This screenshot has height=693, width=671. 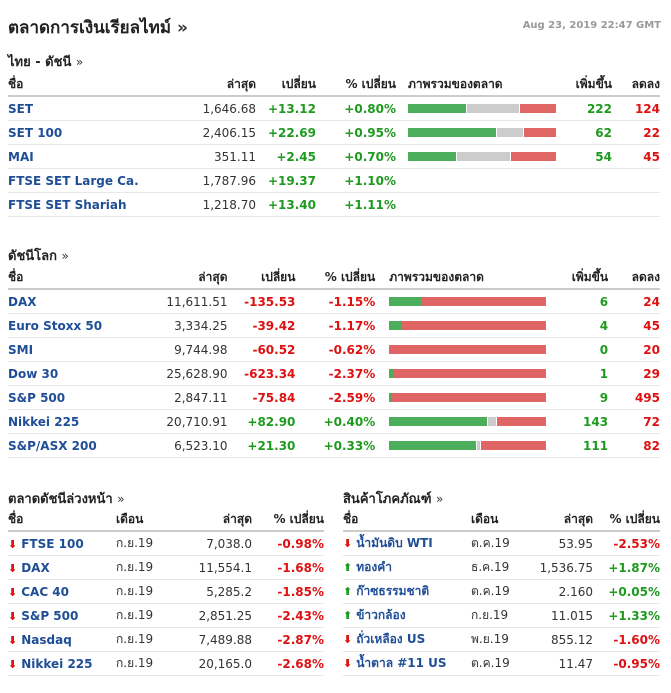 What do you see at coordinates (348, 567) in the screenshot?
I see `arrow-up-icon: ⬆` at bounding box center [348, 567].